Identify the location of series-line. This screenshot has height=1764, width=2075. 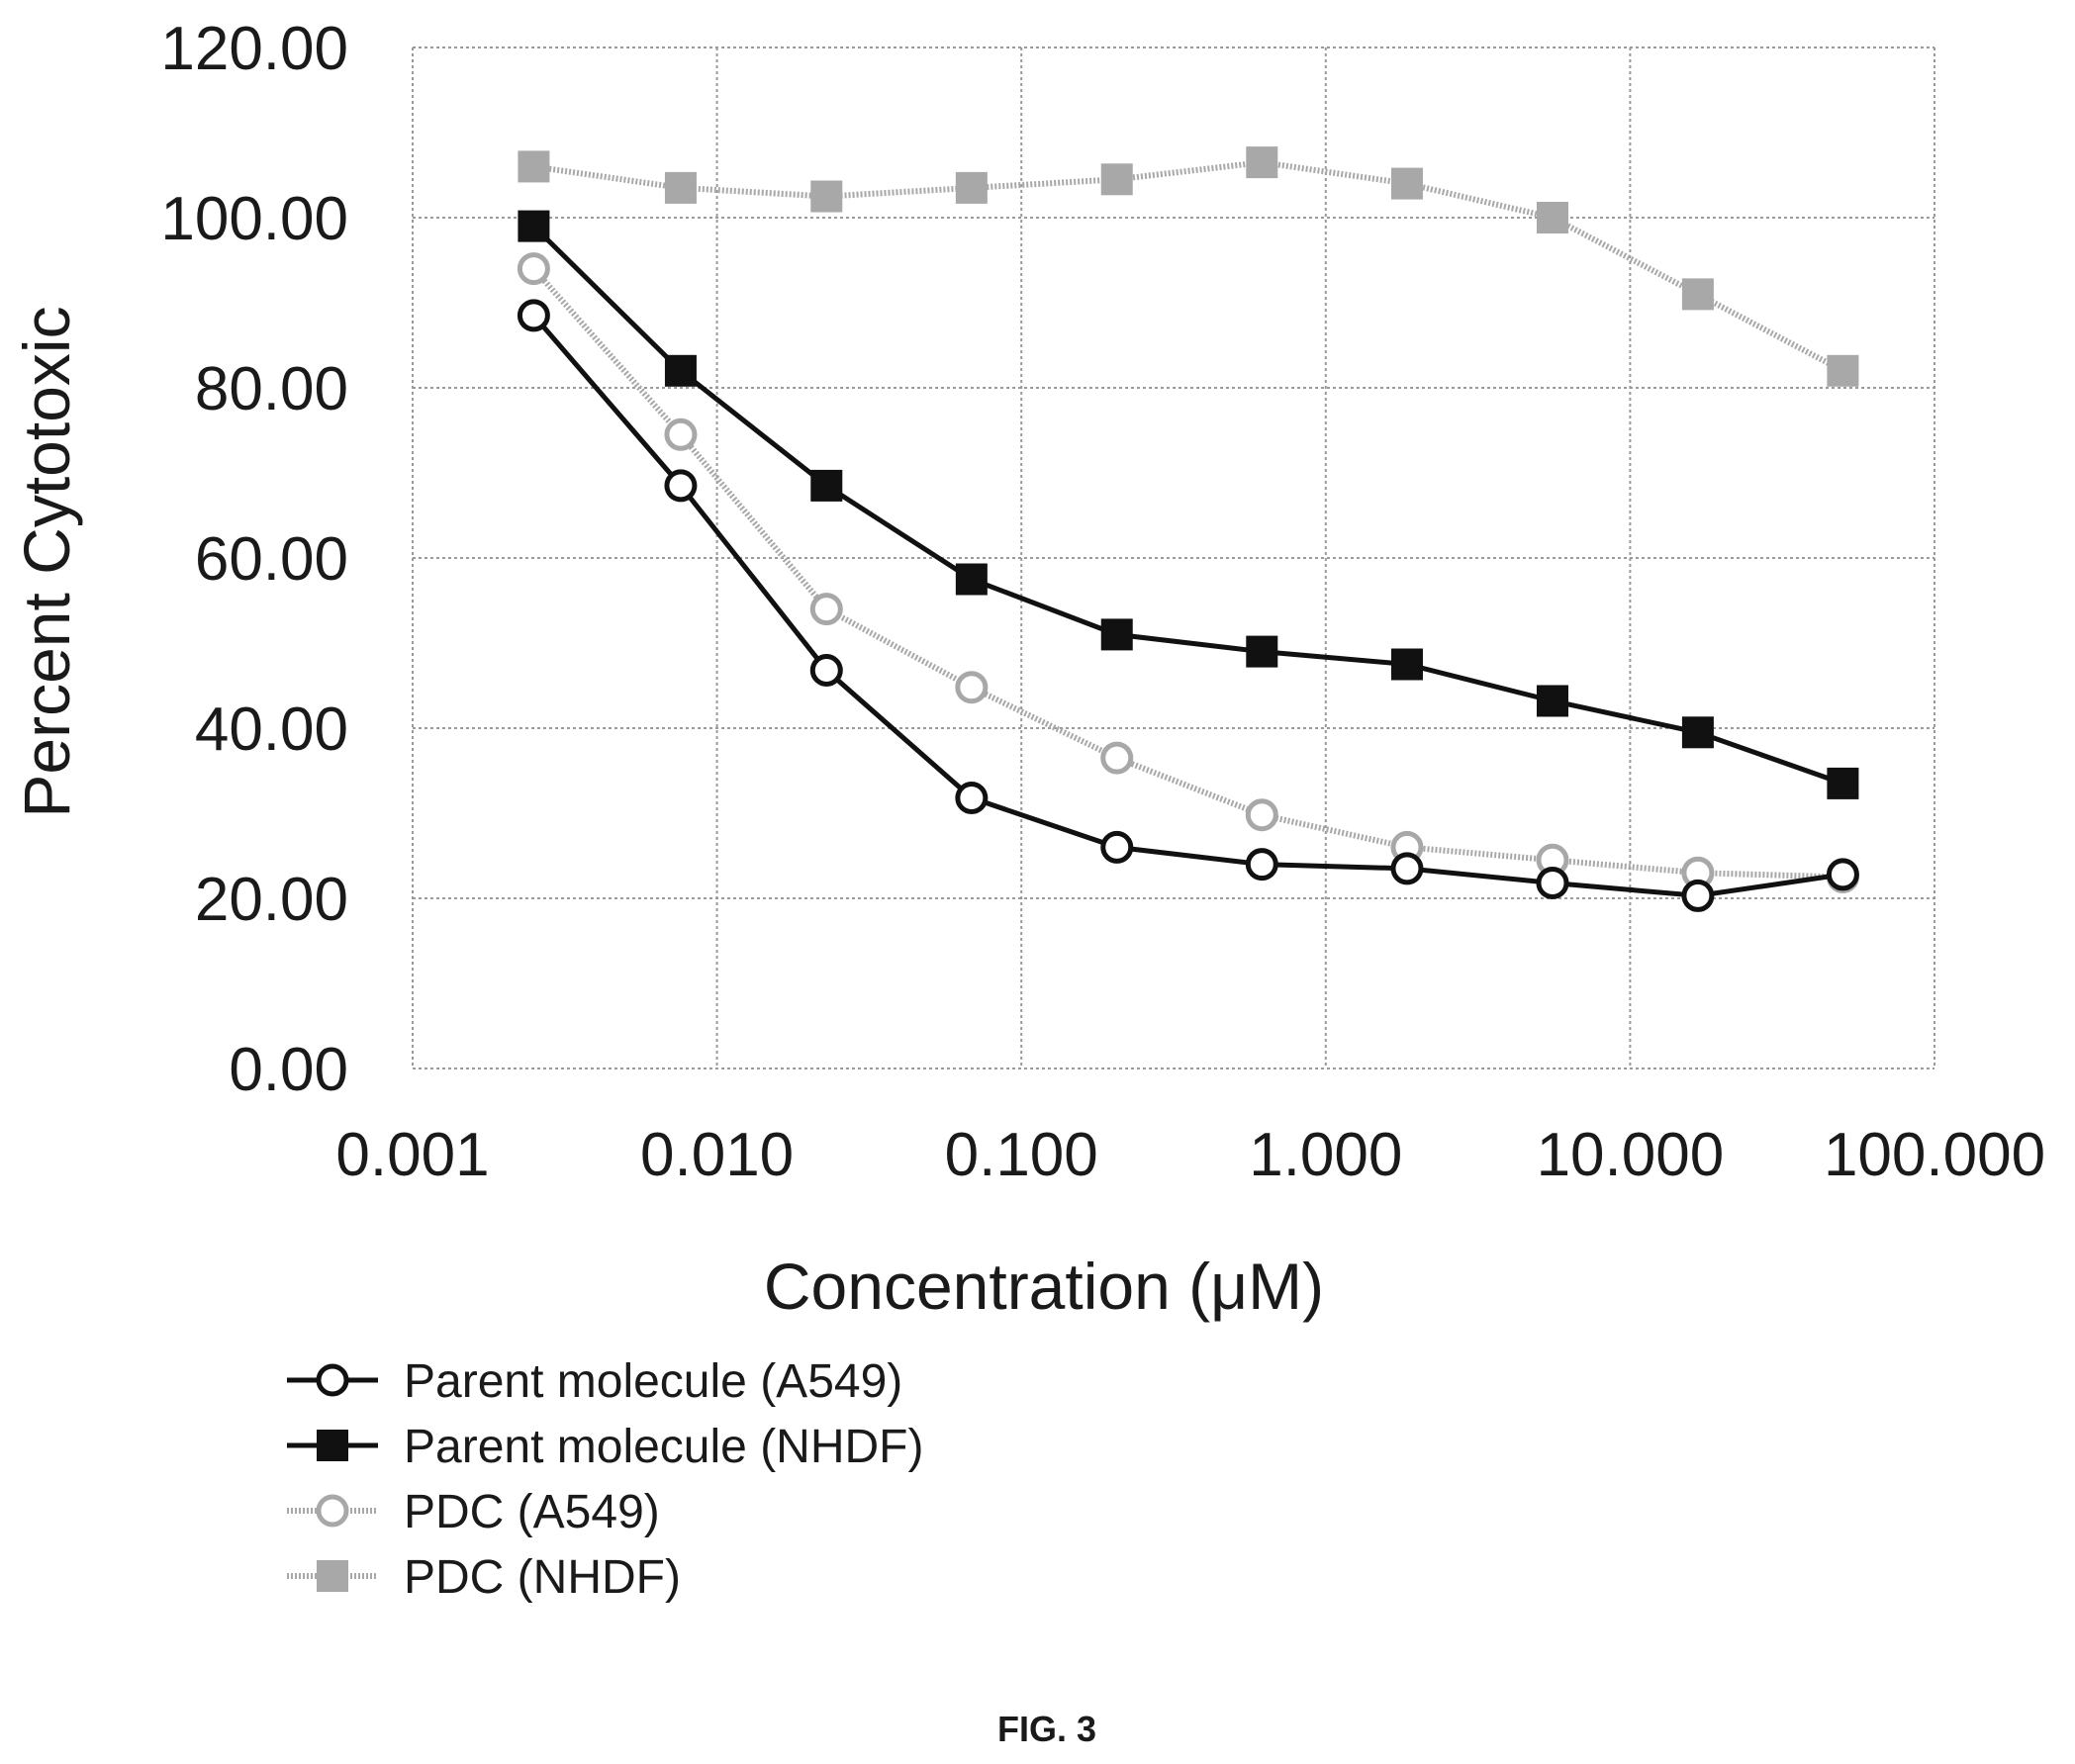
(1188, 266).